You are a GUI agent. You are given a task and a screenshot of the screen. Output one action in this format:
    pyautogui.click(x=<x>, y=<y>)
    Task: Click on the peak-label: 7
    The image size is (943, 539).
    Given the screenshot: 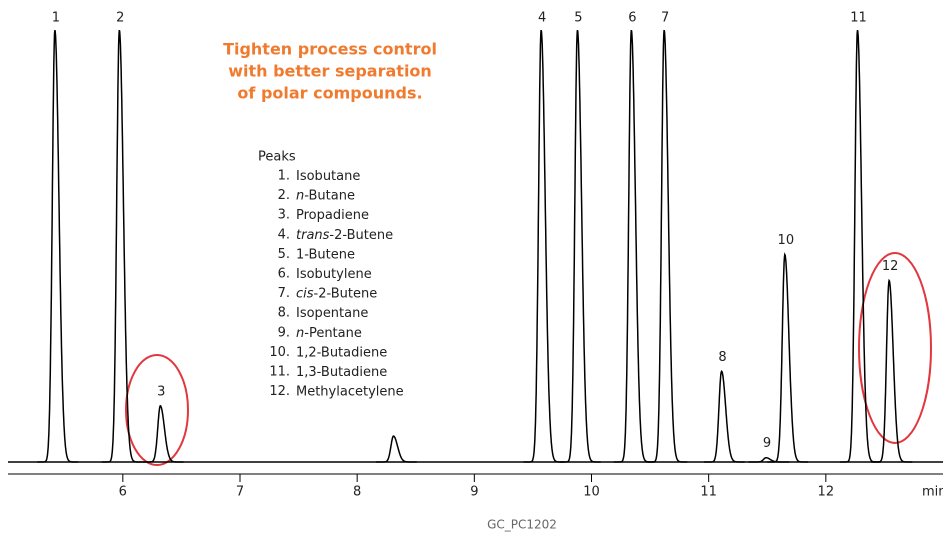 What is the action you would take?
    pyautogui.click(x=665, y=18)
    